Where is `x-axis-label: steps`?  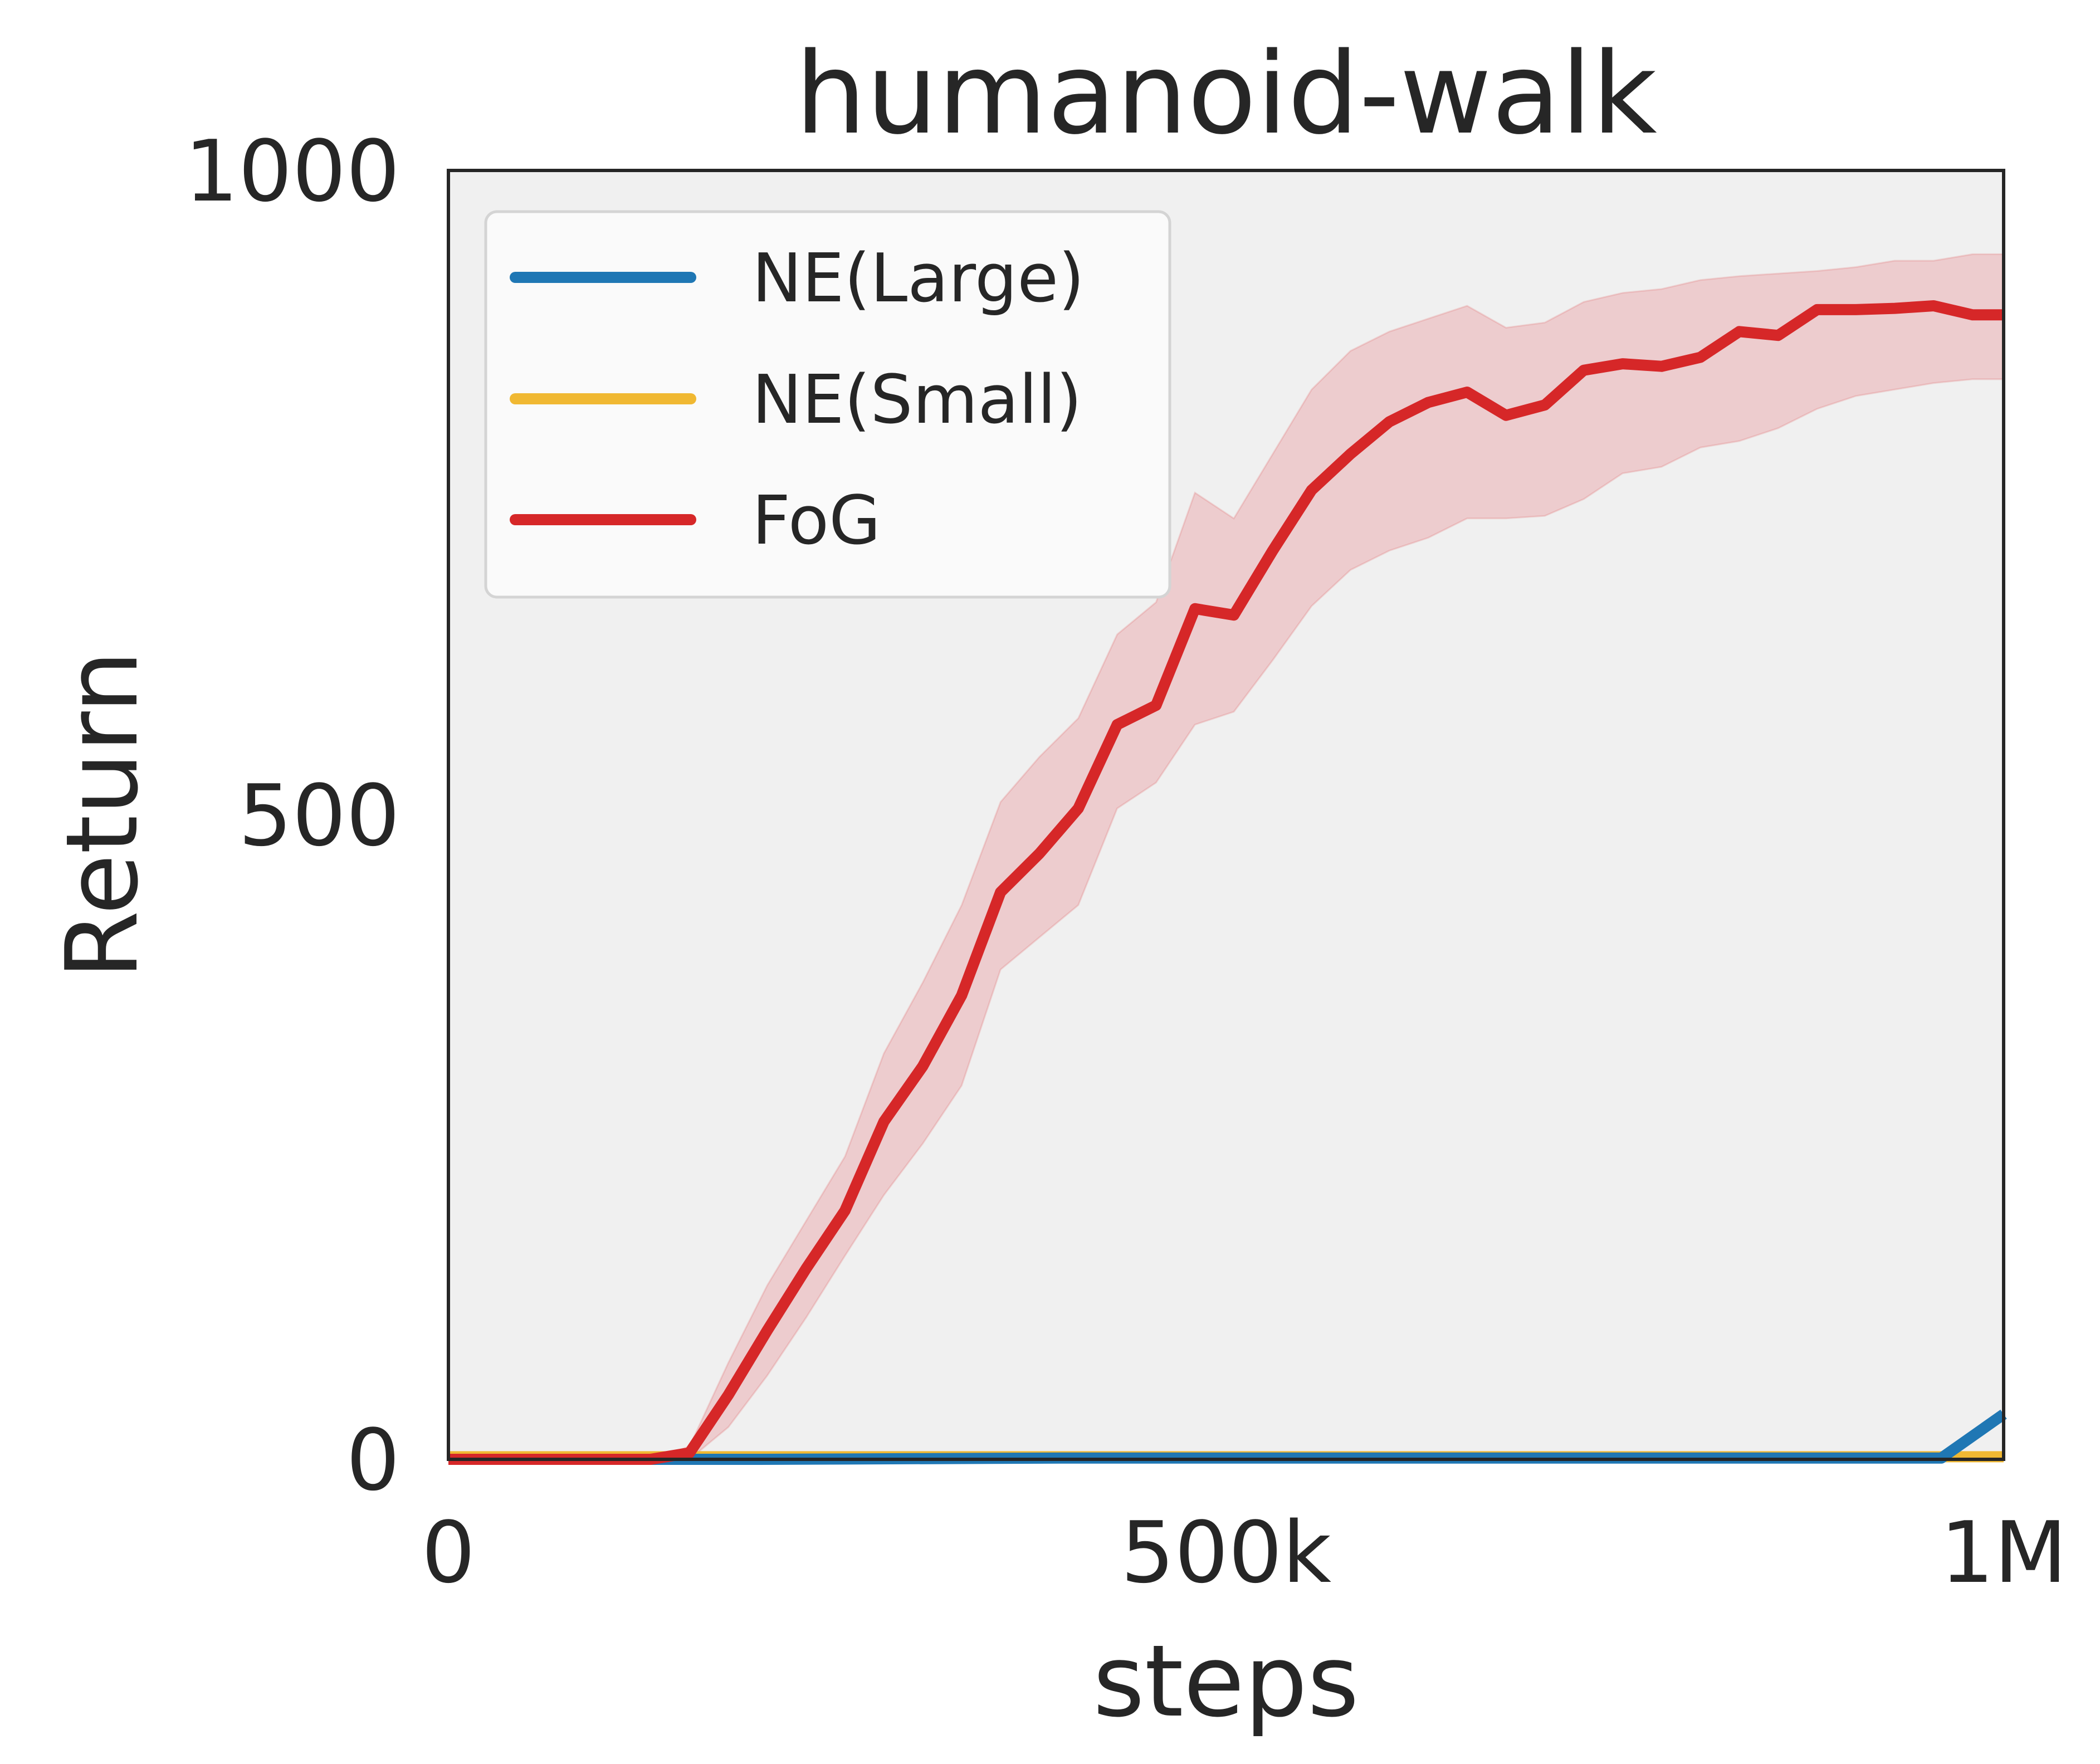
x-axis-label: steps is located at coordinates (1226, 1681).